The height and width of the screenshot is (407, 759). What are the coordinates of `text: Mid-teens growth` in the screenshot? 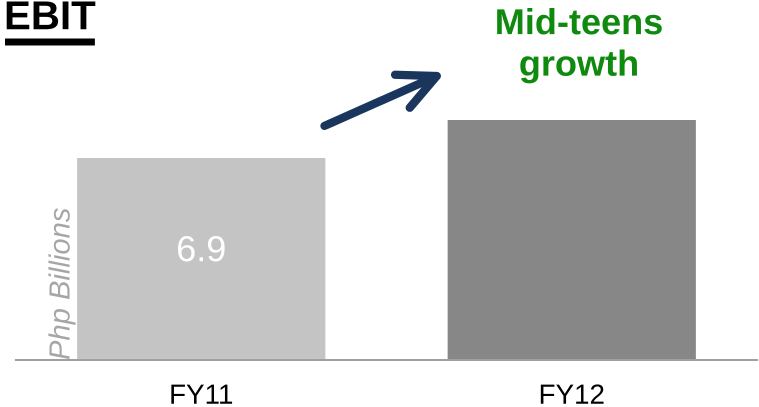 It's located at (579, 46).